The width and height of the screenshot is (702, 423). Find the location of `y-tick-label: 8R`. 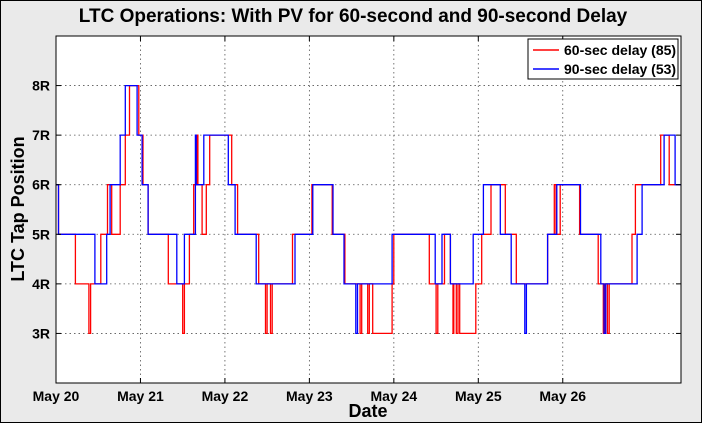

y-tick-label: 8R is located at coordinates (41, 86).